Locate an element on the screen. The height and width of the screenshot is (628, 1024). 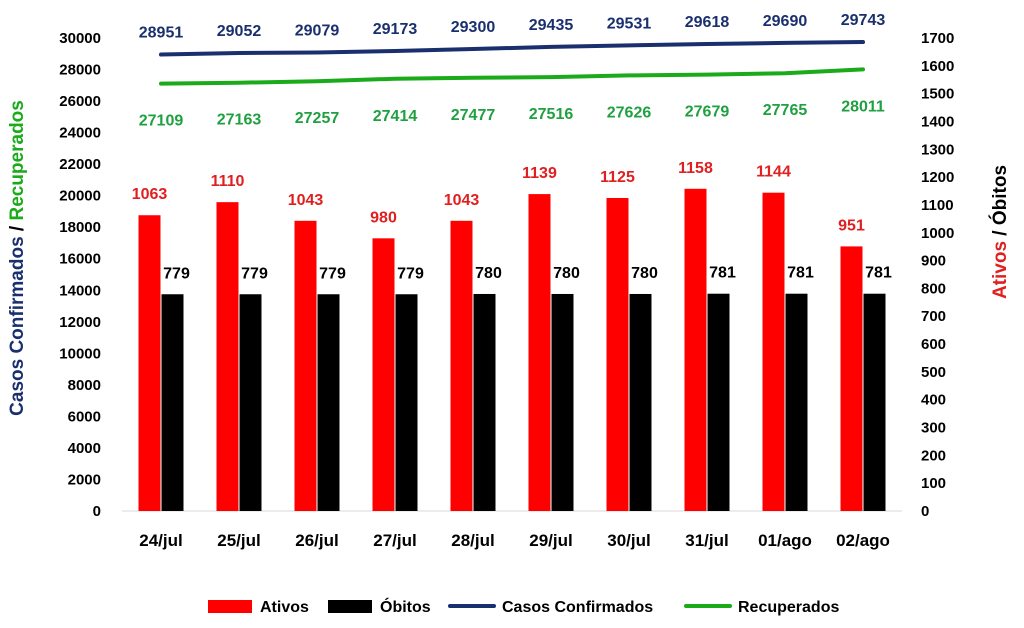
data-label-casos-confirmados: 29173 is located at coordinates (395, 29).